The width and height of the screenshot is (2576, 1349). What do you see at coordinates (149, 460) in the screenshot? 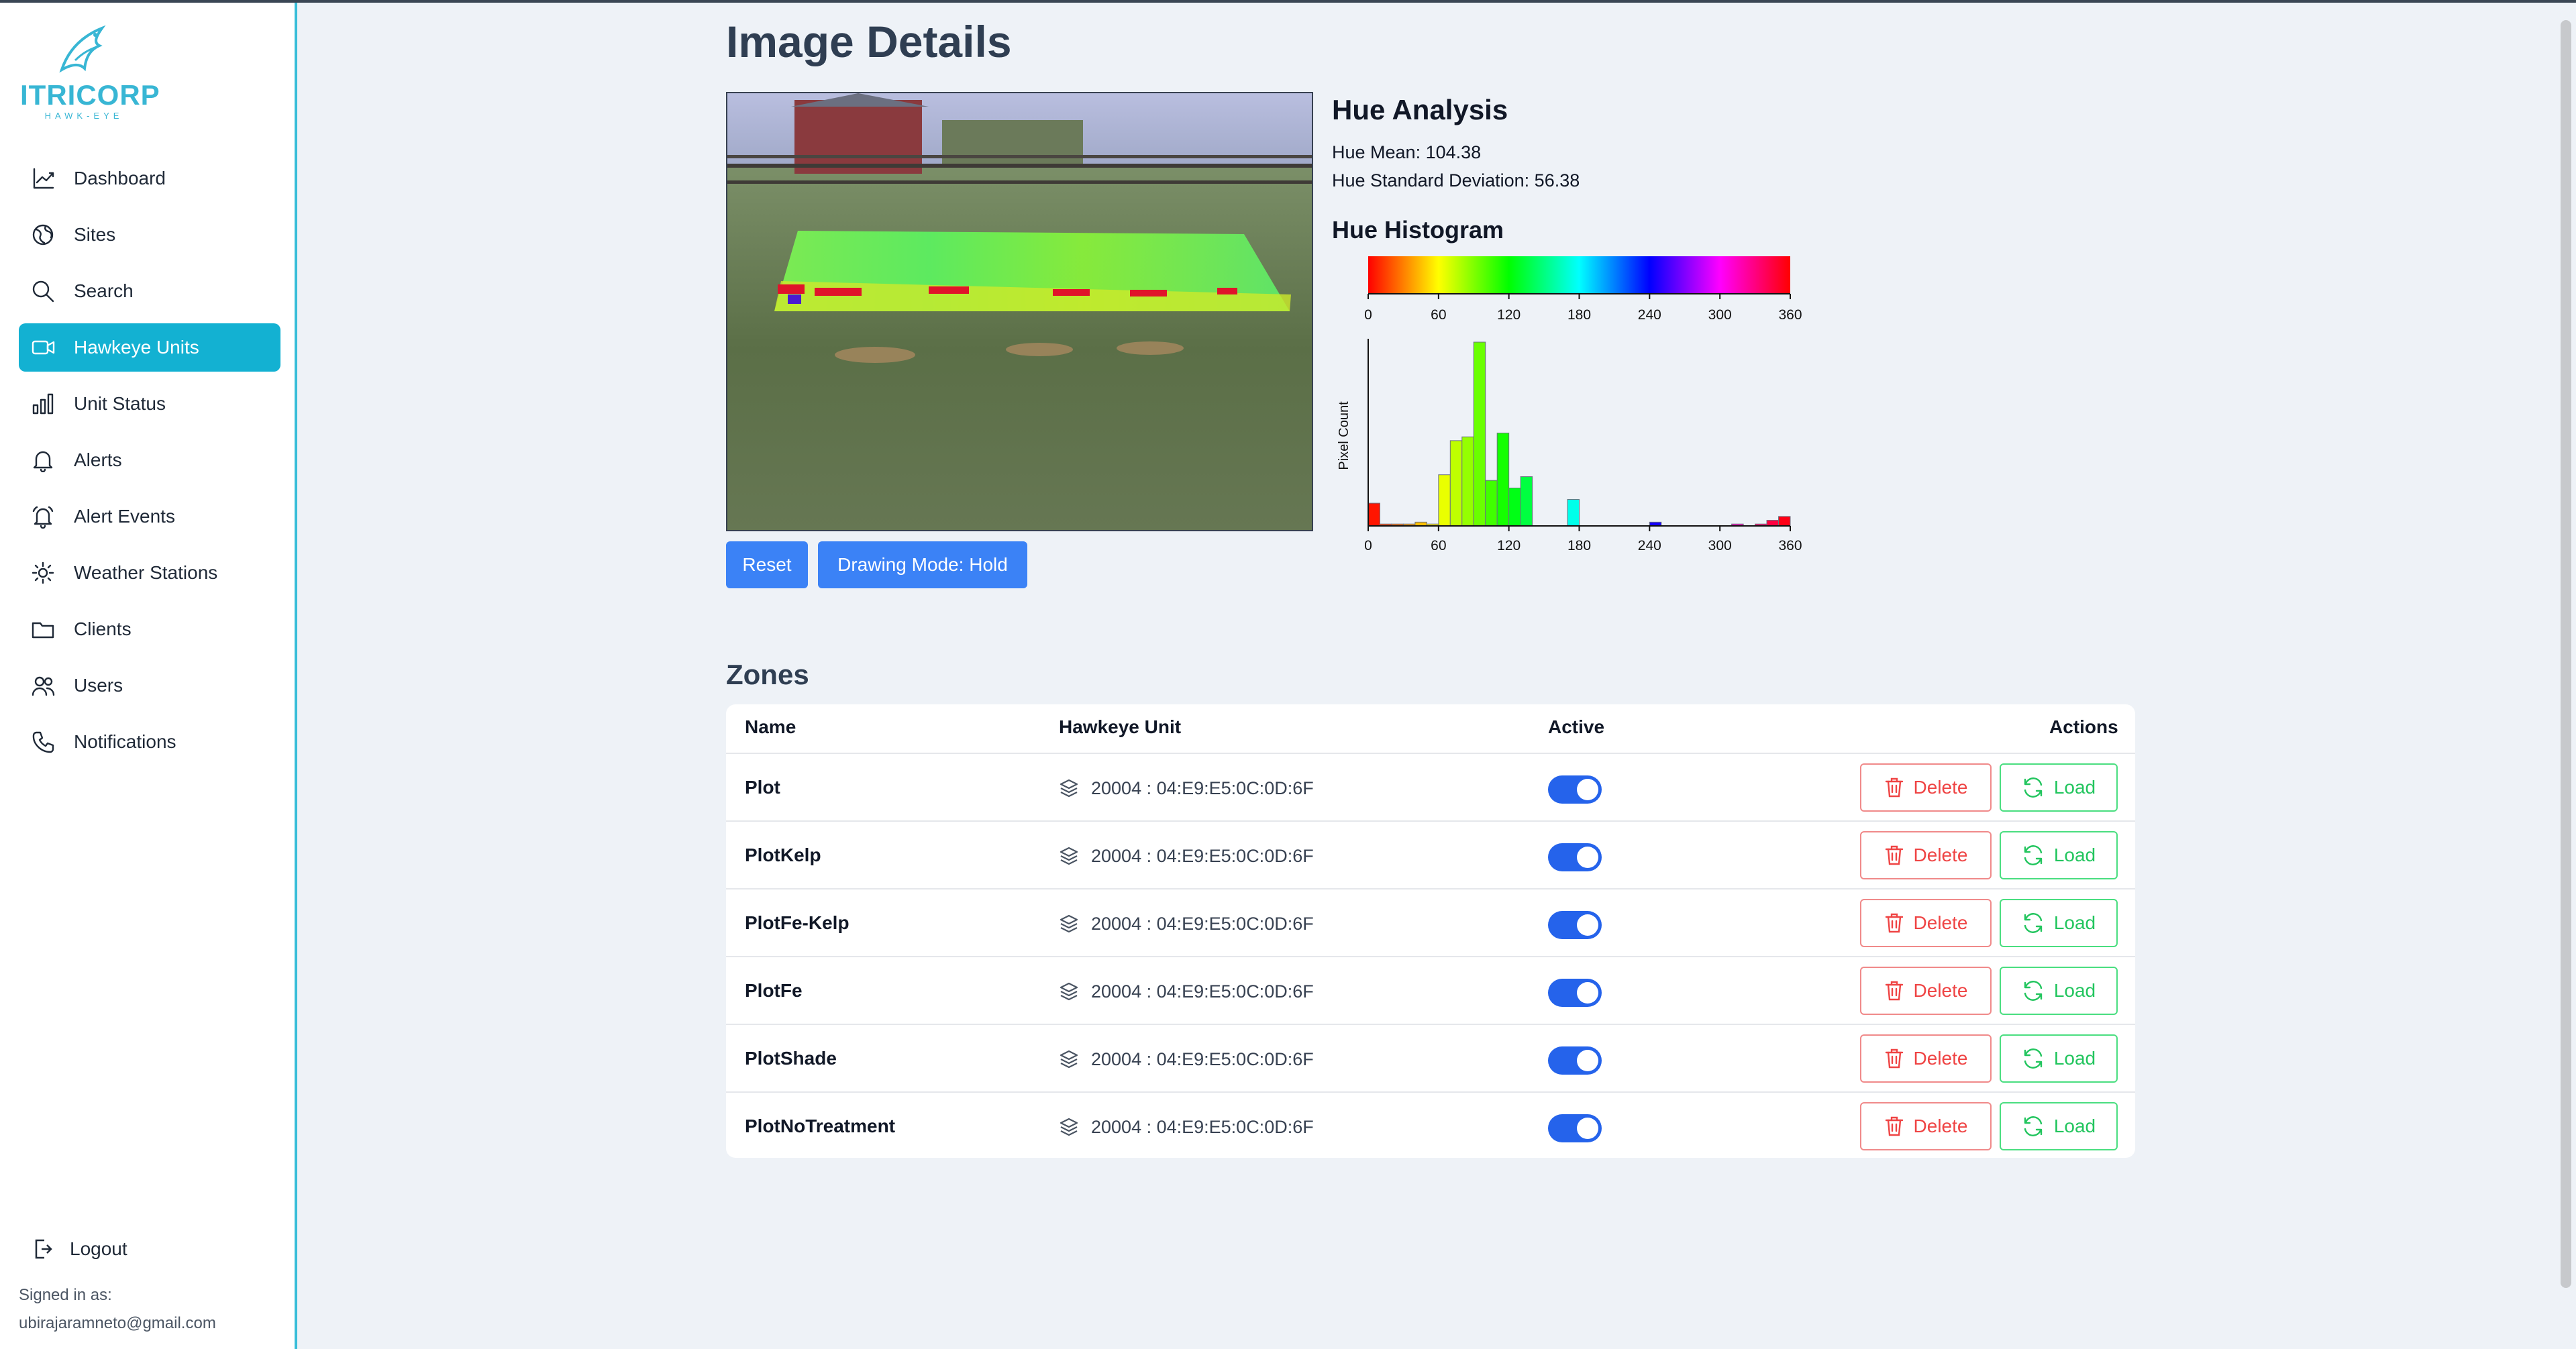
I see `sidebar-item-alerts: Alerts` at bounding box center [149, 460].